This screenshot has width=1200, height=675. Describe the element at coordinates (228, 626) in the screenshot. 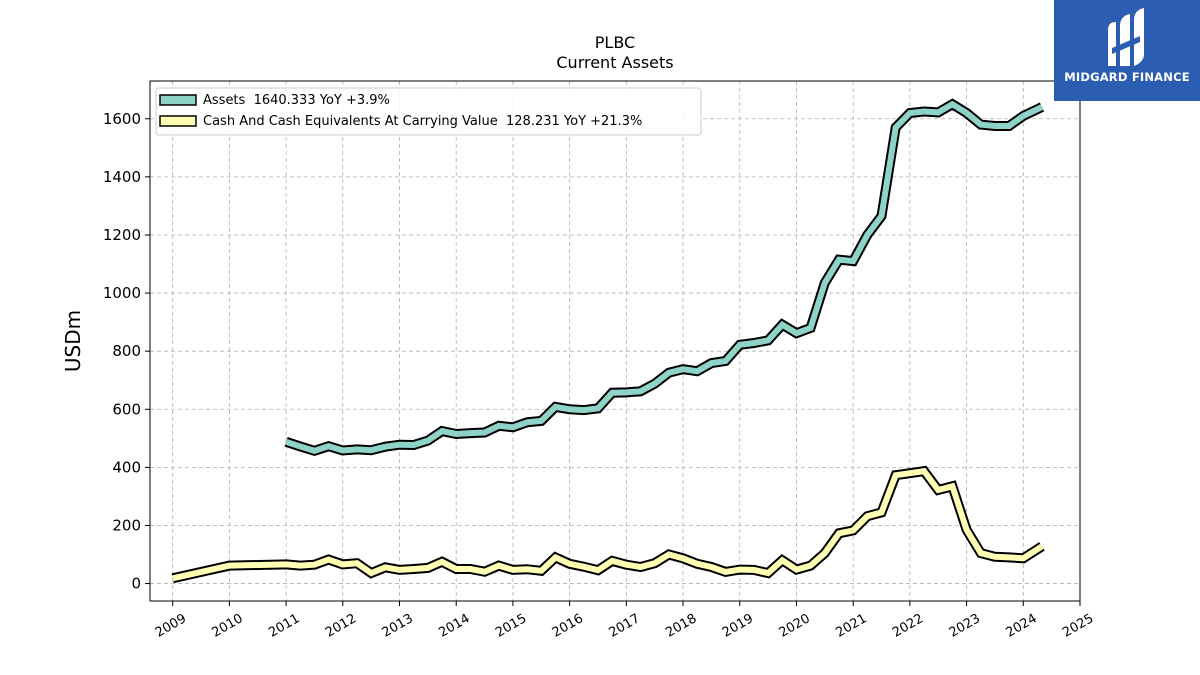

I see `x-tick-label: 2010` at that location.